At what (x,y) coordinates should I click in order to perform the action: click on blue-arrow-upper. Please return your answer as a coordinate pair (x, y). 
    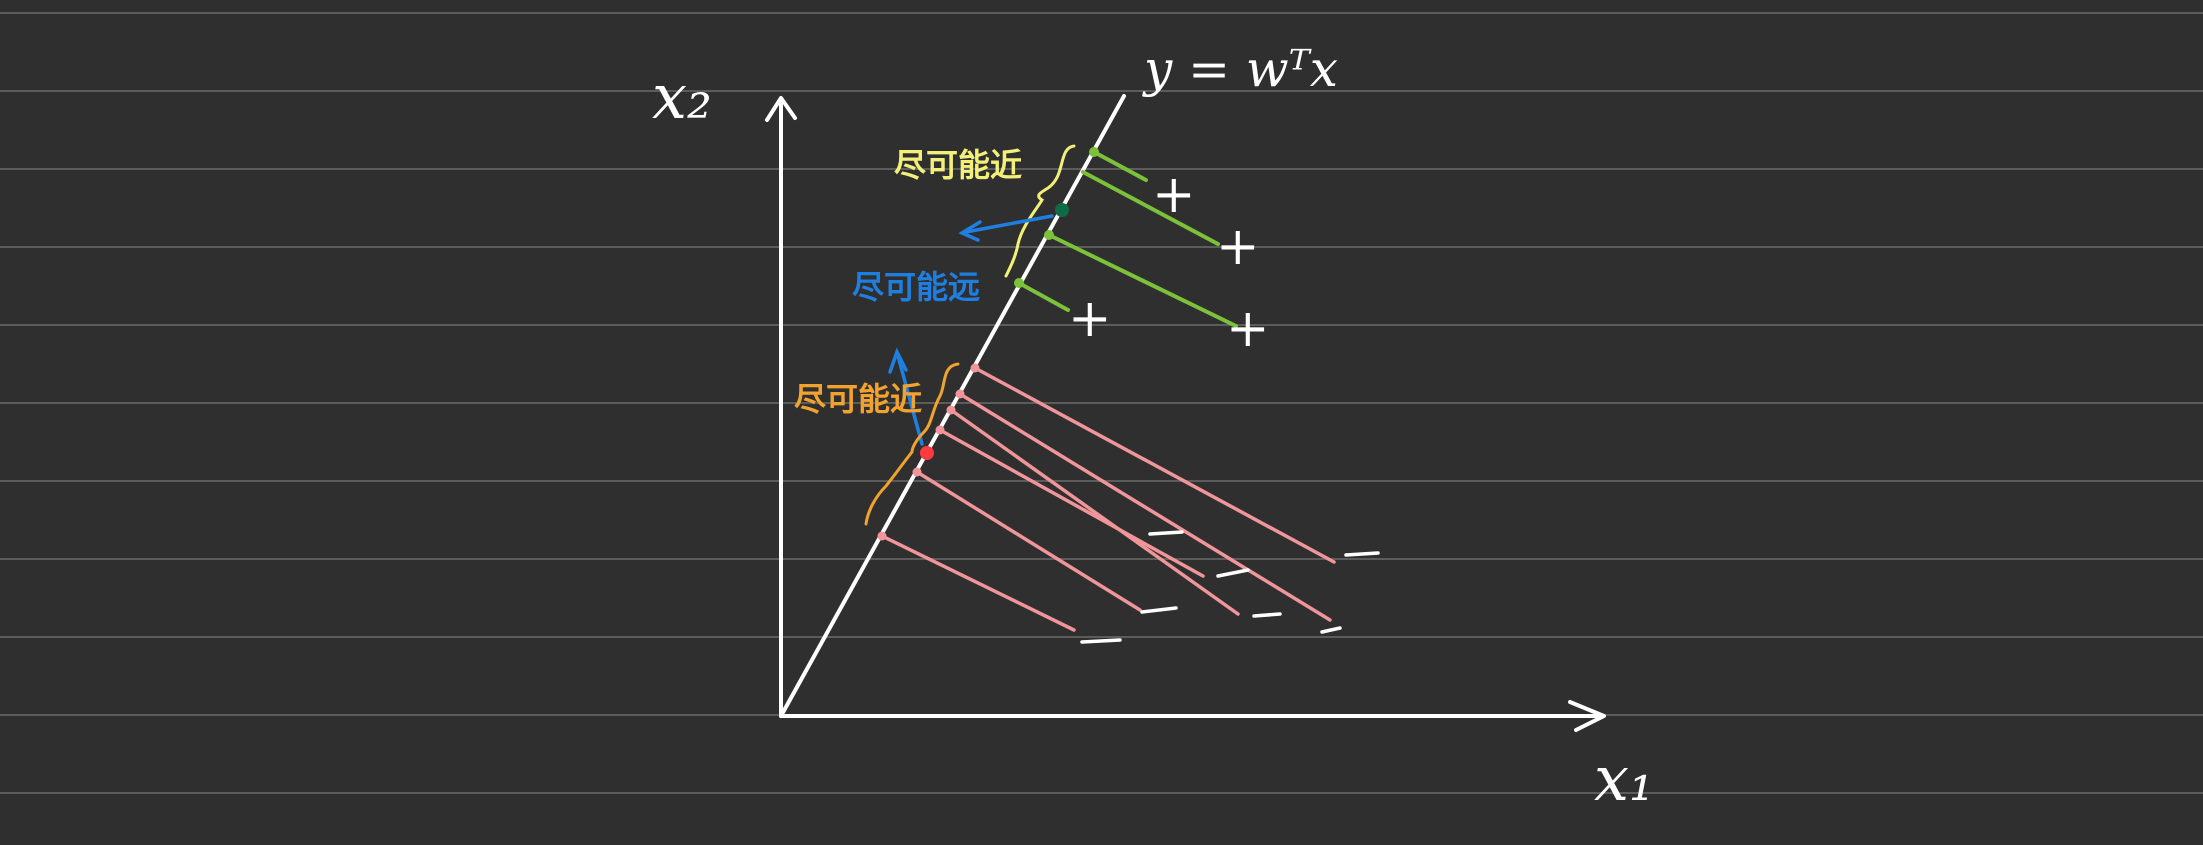
    Looking at the image, I should click on (1009, 224).